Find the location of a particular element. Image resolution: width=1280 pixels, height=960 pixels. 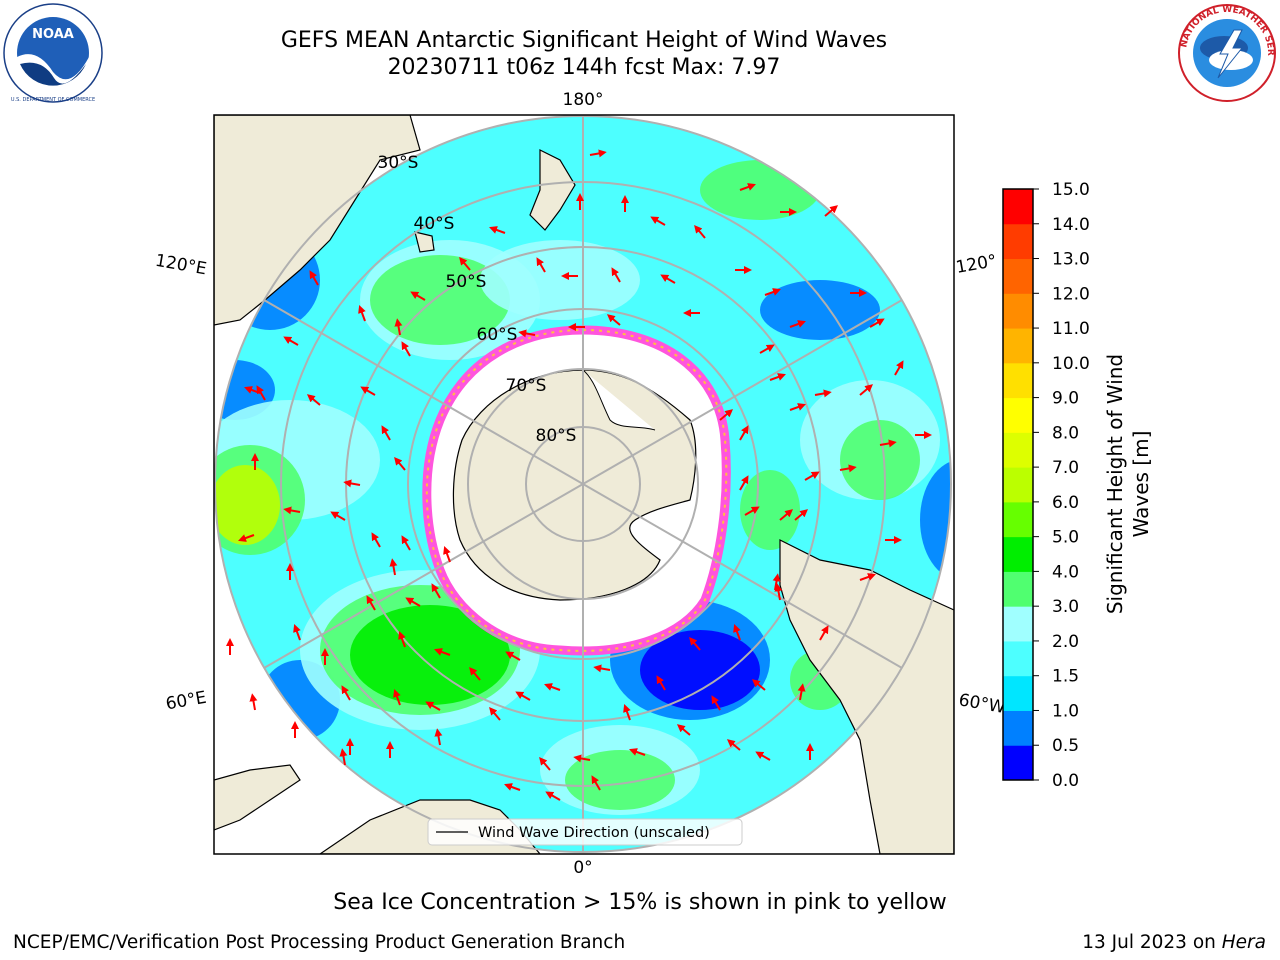

colorbar-tick-label: 2.0 is located at coordinates (1065, 642).